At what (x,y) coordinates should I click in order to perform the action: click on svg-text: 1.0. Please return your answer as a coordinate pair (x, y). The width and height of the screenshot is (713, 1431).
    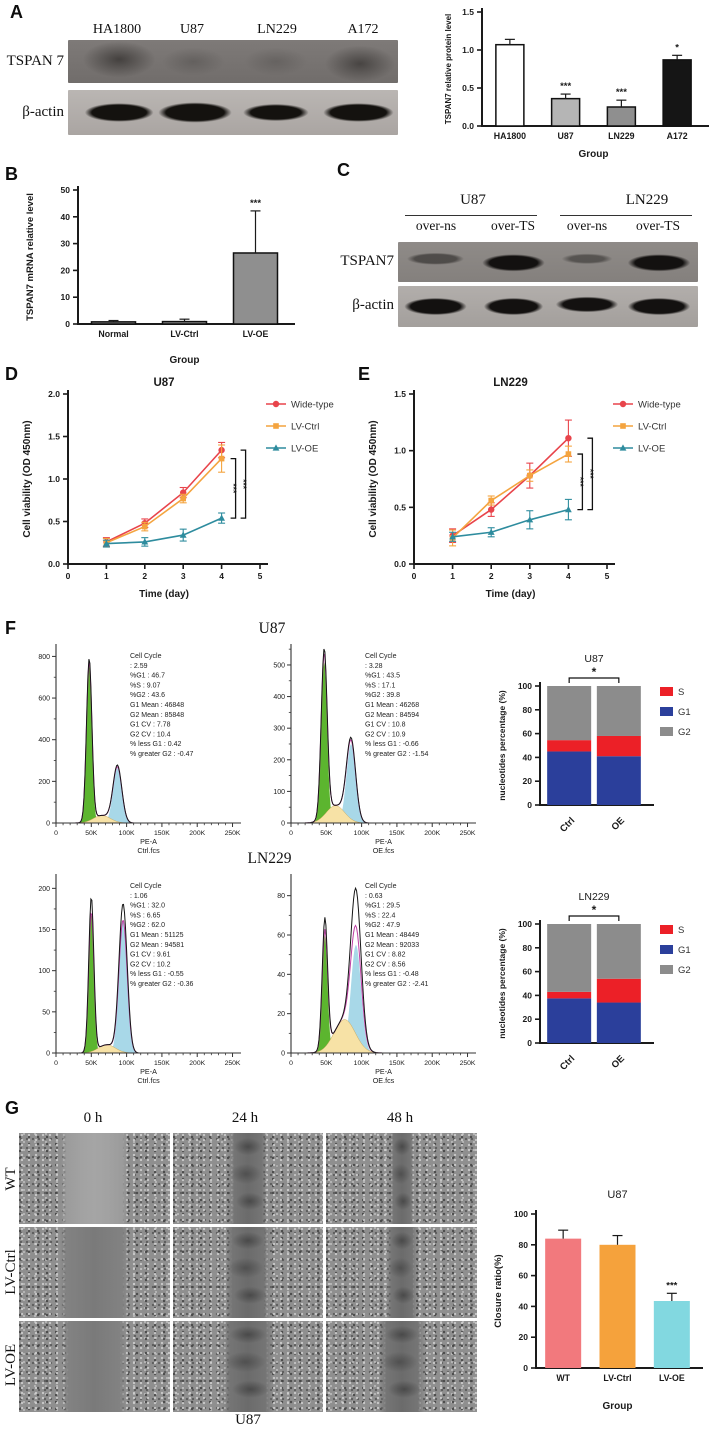
    Looking at the image, I should click on (468, 50).